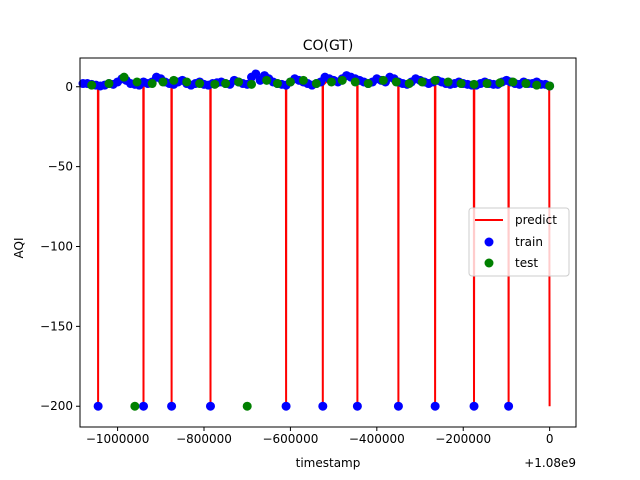 Image resolution: width=640 pixels, height=480 pixels. What do you see at coordinates (550, 463) in the screenshot?
I see `x-axis-offset-label: +1.08e9` at bounding box center [550, 463].